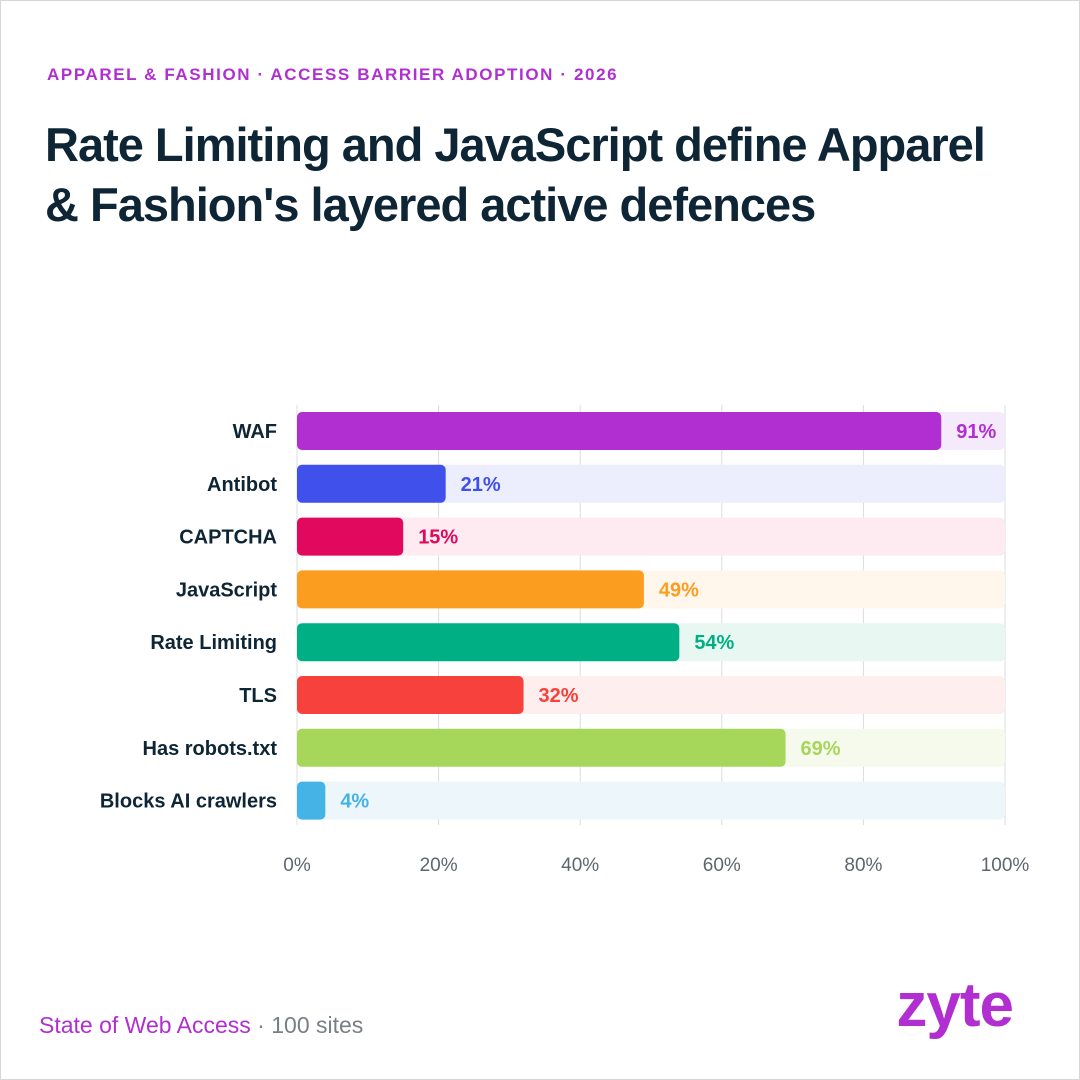  What do you see at coordinates (438, 538) in the screenshot?
I see `data-label: 15%` at bounding box center [438, 538].